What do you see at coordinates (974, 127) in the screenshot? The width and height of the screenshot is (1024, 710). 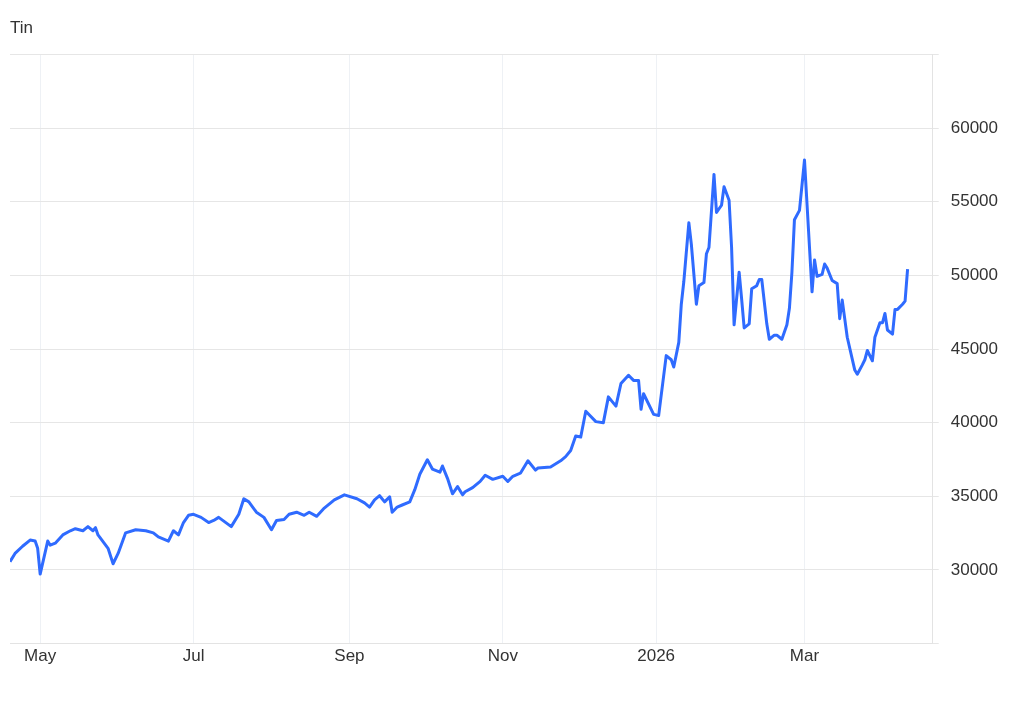 I see `y-tick-label: 60000` at bounding box center [974, 127].